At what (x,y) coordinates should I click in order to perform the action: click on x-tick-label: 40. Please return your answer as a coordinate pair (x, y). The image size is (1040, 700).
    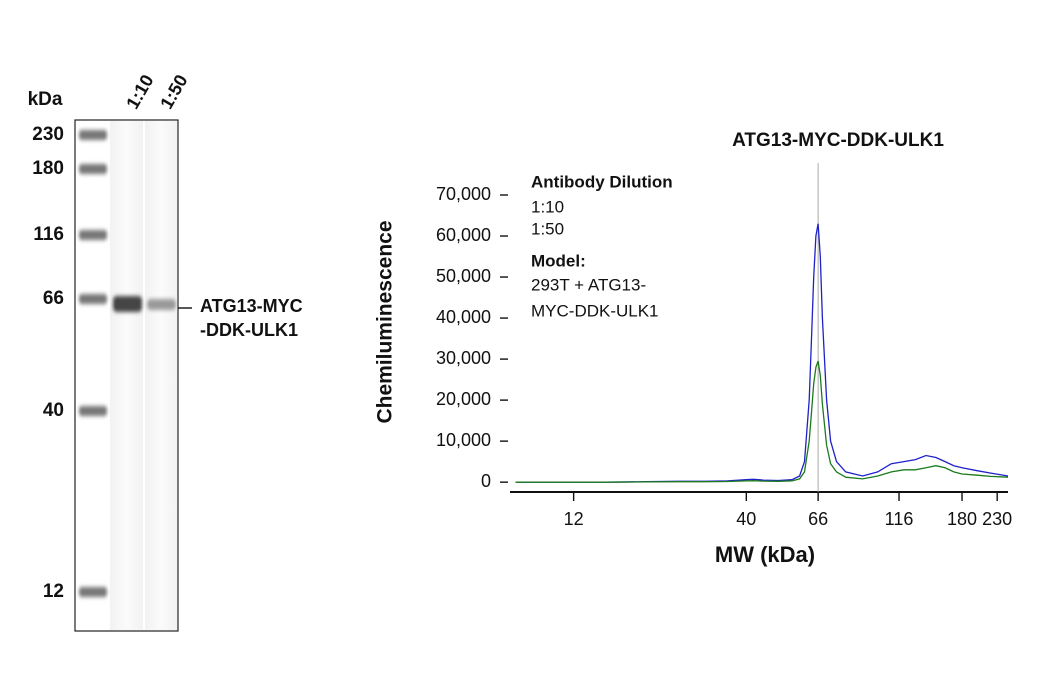
    Looking at the image, I should click on (746, 519).